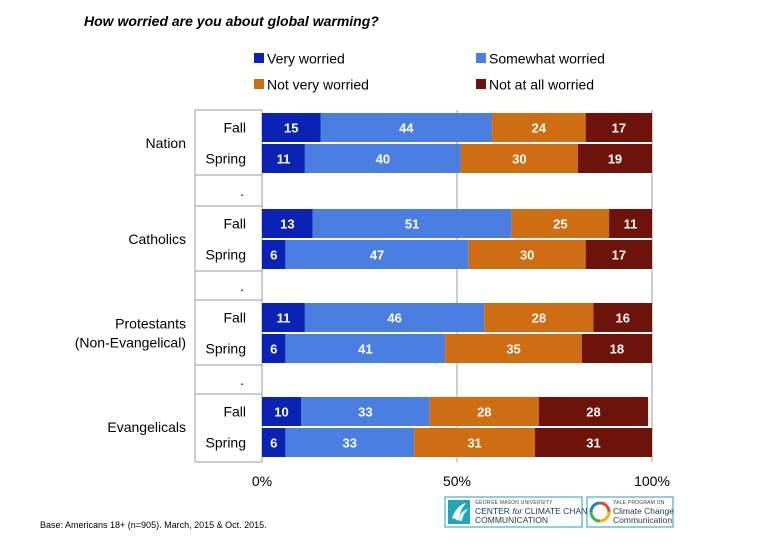 The image size is (759, 554). I want to click on bar-segment-nation-fall-not-very-worried, so click(539, 127).